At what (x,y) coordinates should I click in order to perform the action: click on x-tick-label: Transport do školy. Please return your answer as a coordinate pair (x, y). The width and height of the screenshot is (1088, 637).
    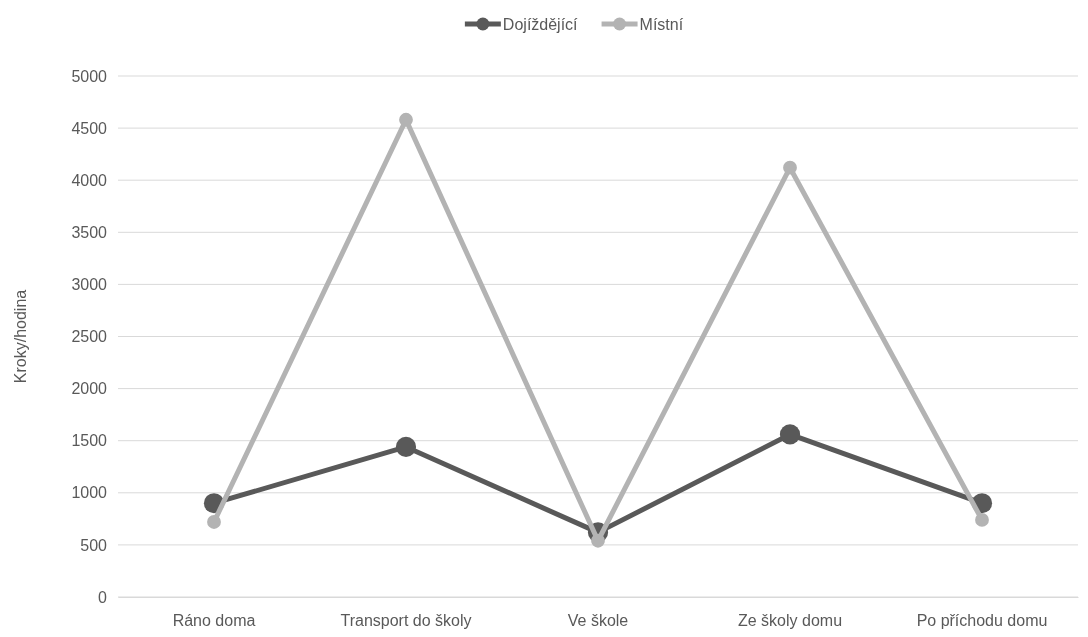
    Looking at the image, I should click on (406, 620).